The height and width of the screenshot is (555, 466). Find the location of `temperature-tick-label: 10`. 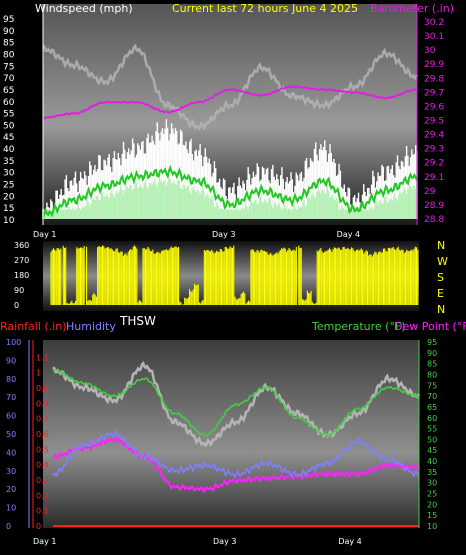

temperature-tick-label: 10 is located at coordinates (432, 526).